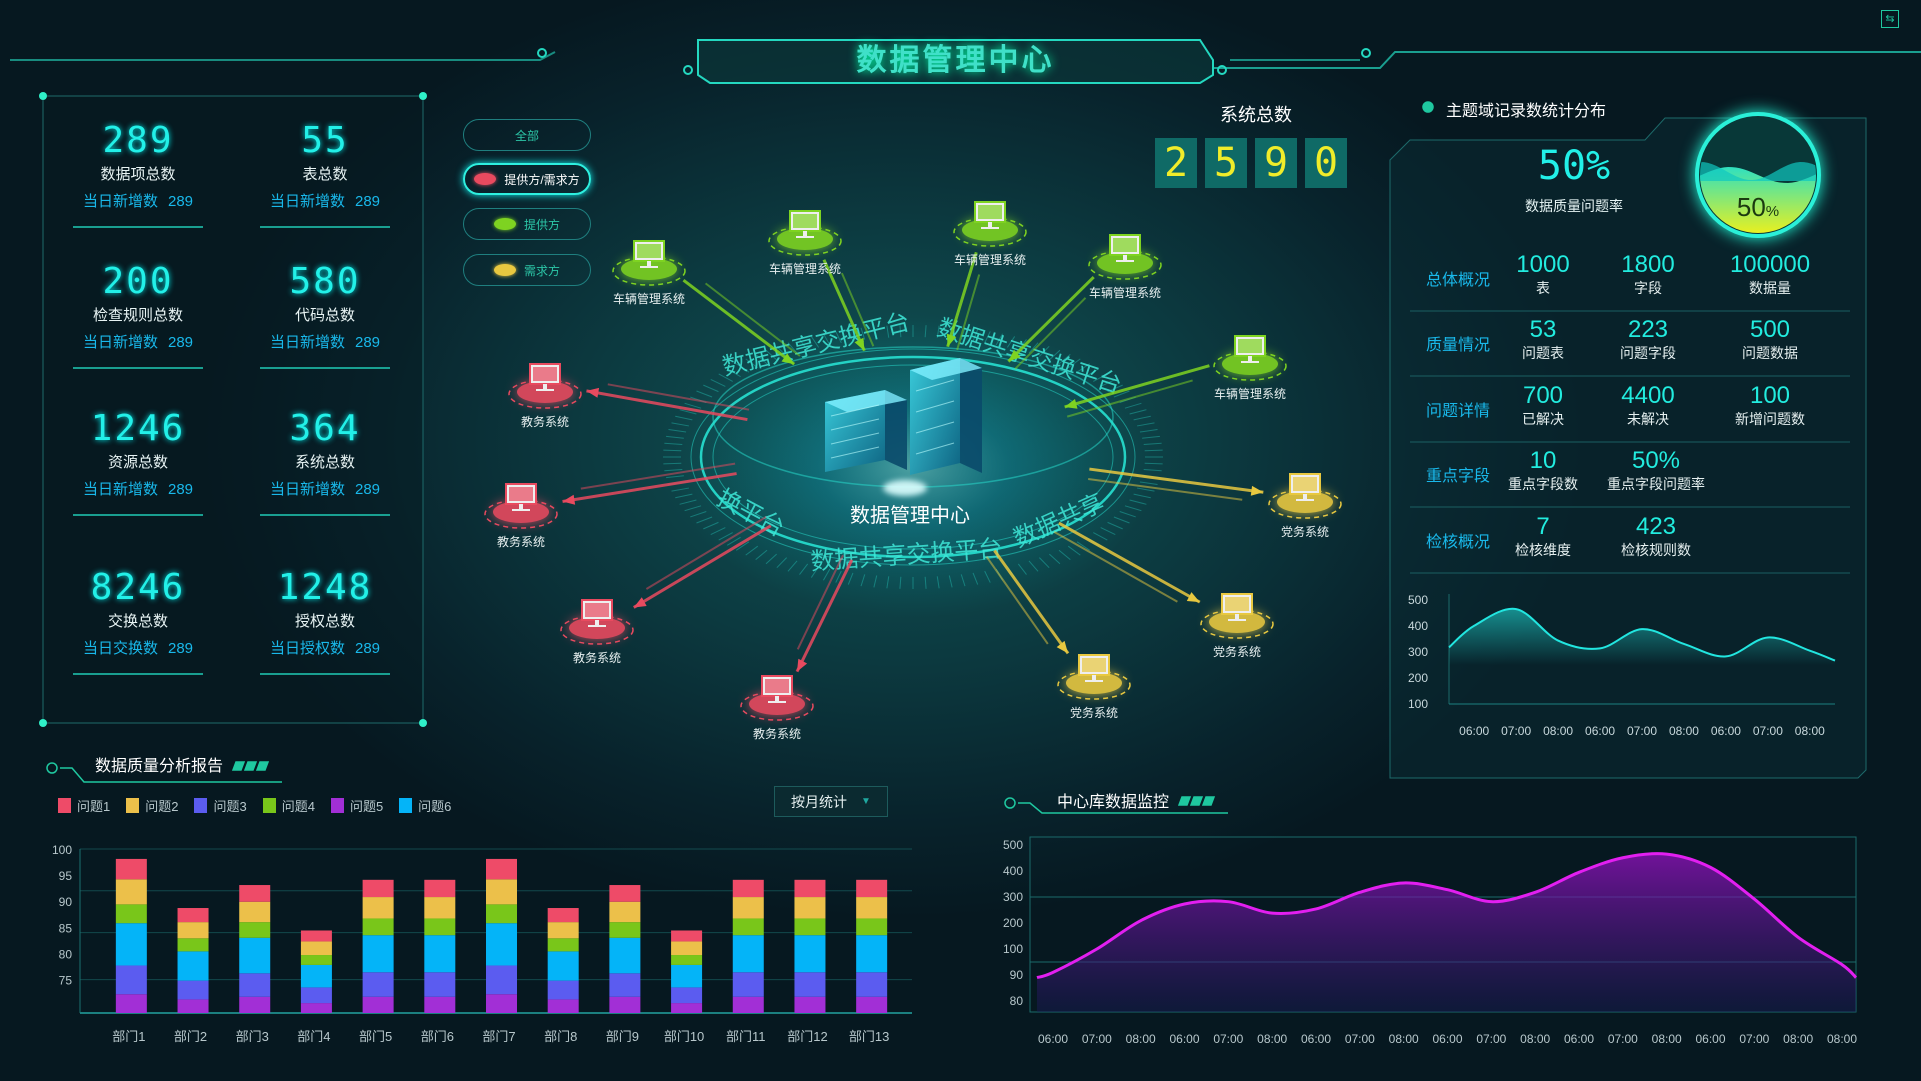  What do you see at coordinates (1574, 206) in the screenshot?
I see `quality-rate-label: 数据质量问题率` at bounding box center [1574, 206].